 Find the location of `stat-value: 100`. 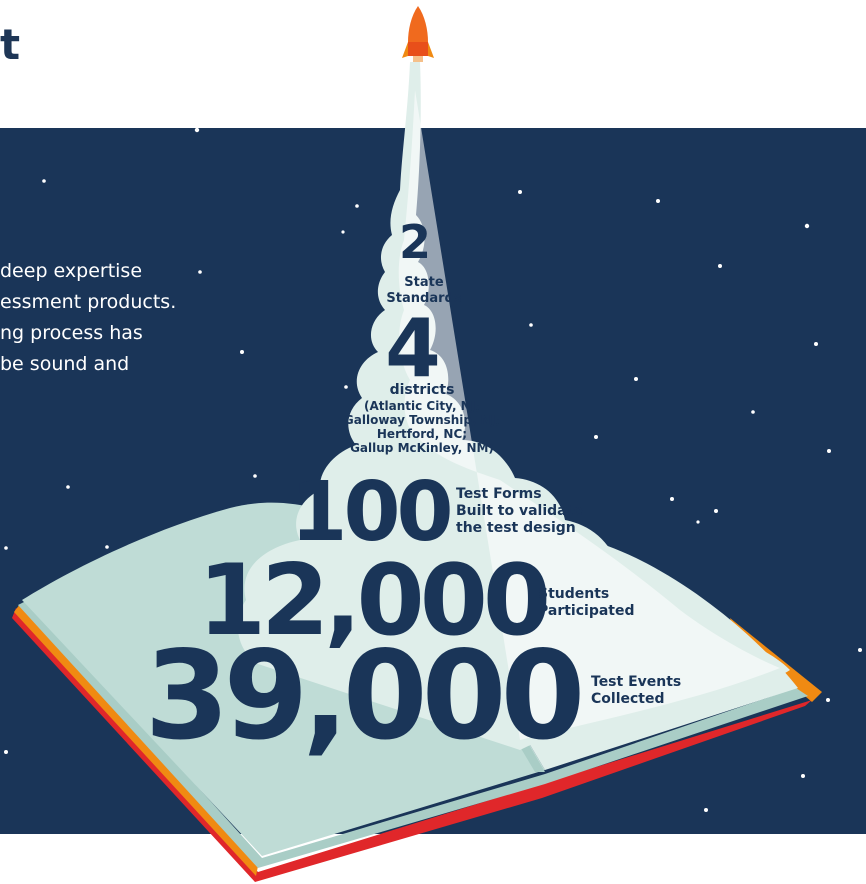

stat-value: 100 is located at coordinates (370, 512).